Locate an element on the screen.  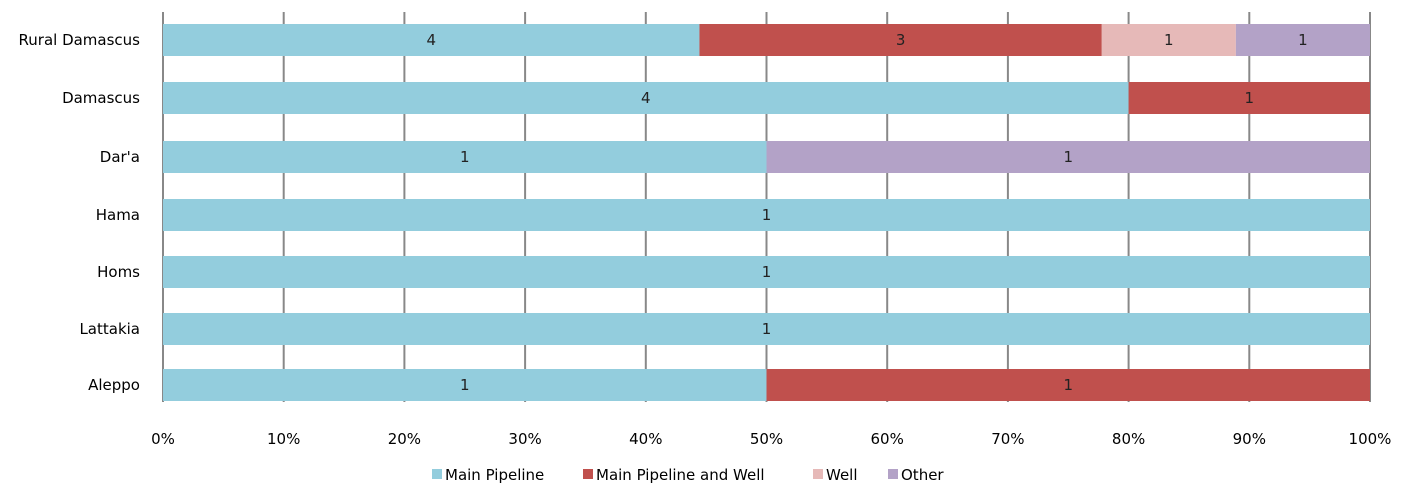
bar-rural-damascus-well is located at coordinates (1168, 40).